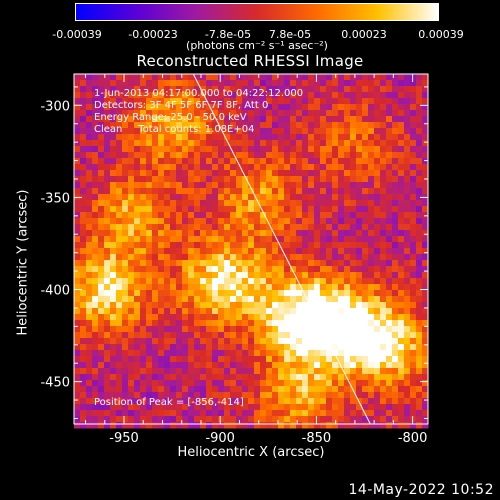  What do you see at coordinates (124, 438) in the screenshot?
I see `x-tick-label: -950` at bounding box center [124, 438].